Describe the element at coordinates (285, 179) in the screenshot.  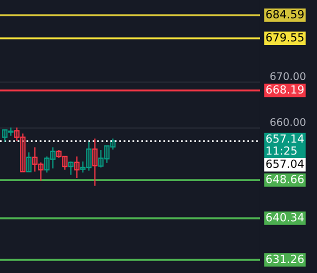
I see `ref-line-label: 648.66` at that location.